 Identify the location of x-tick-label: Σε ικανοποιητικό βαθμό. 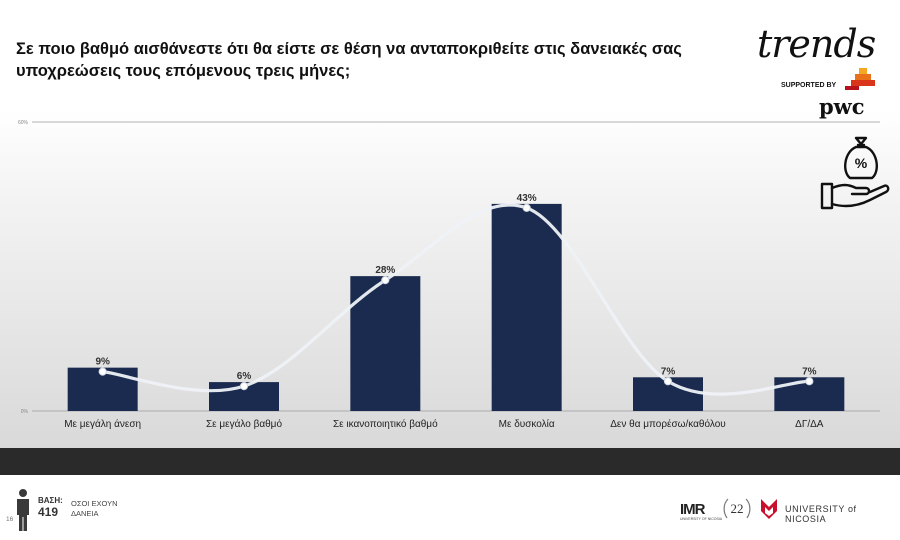
(385, 424).